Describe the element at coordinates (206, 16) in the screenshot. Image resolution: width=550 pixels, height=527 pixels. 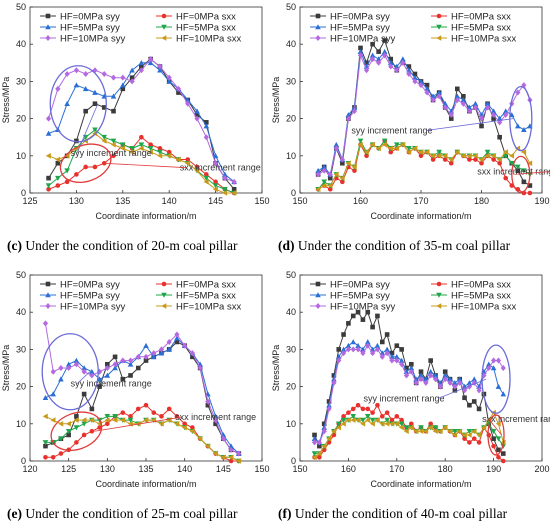
I see `legend-label: HF=0MPa sxx` at that location.